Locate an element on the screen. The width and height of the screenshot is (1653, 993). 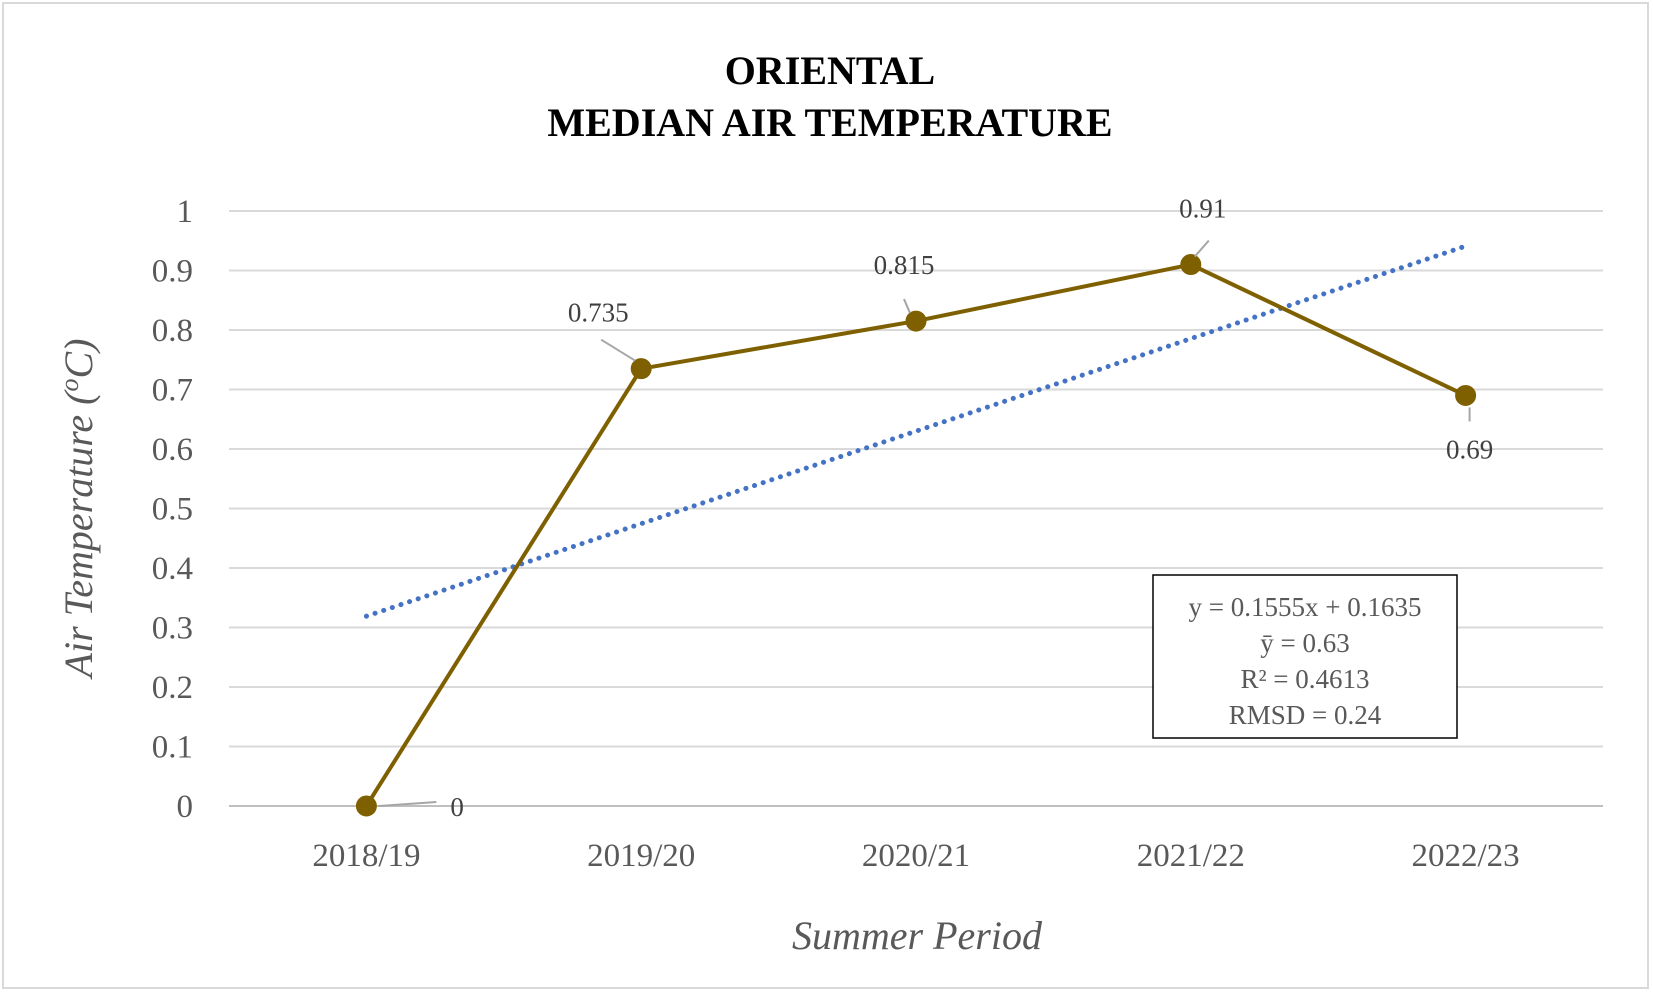
y-tick-label: 0.1 is located at coordinates (172, 748).